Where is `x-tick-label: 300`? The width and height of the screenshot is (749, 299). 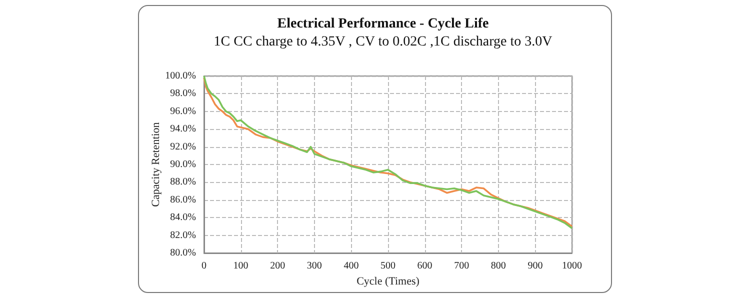
x-tick-label: 300 is located at coordinates (314, 266).